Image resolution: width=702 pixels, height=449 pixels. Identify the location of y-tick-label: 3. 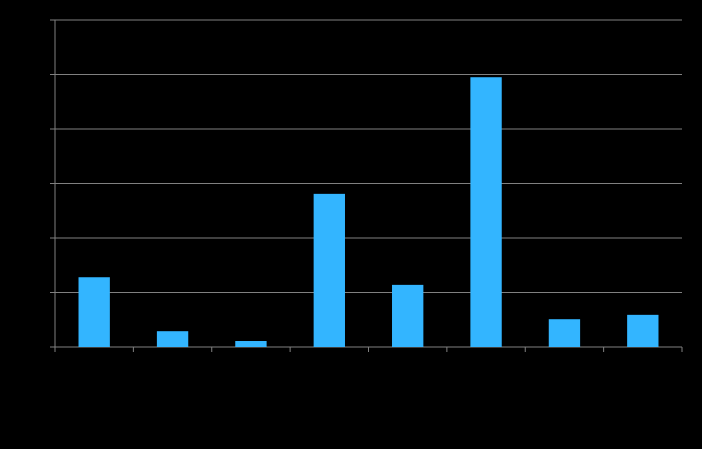
(41, 183).